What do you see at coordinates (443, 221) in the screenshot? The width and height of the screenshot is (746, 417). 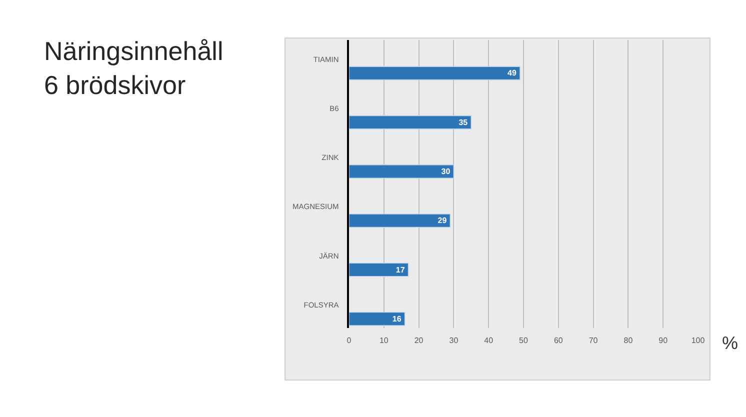 I see `data-label: 29` at bounding box center [443, 221].